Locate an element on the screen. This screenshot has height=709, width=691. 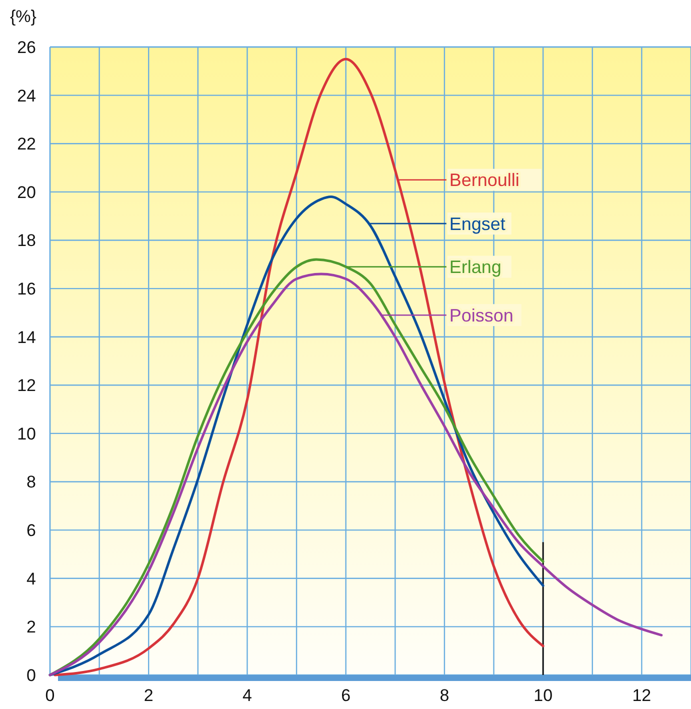
y-tick-label: 16 is located at coordinates (26, 288).